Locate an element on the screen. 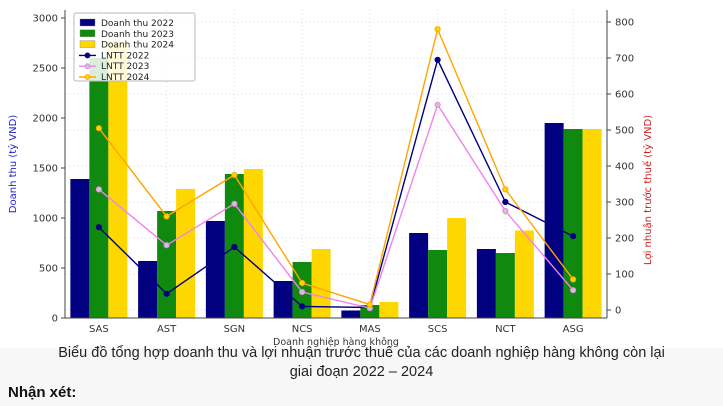 This screenshot has height=406, width=723. bar-doanh-thu-2023-ASG is located at coordinates (573, 223).